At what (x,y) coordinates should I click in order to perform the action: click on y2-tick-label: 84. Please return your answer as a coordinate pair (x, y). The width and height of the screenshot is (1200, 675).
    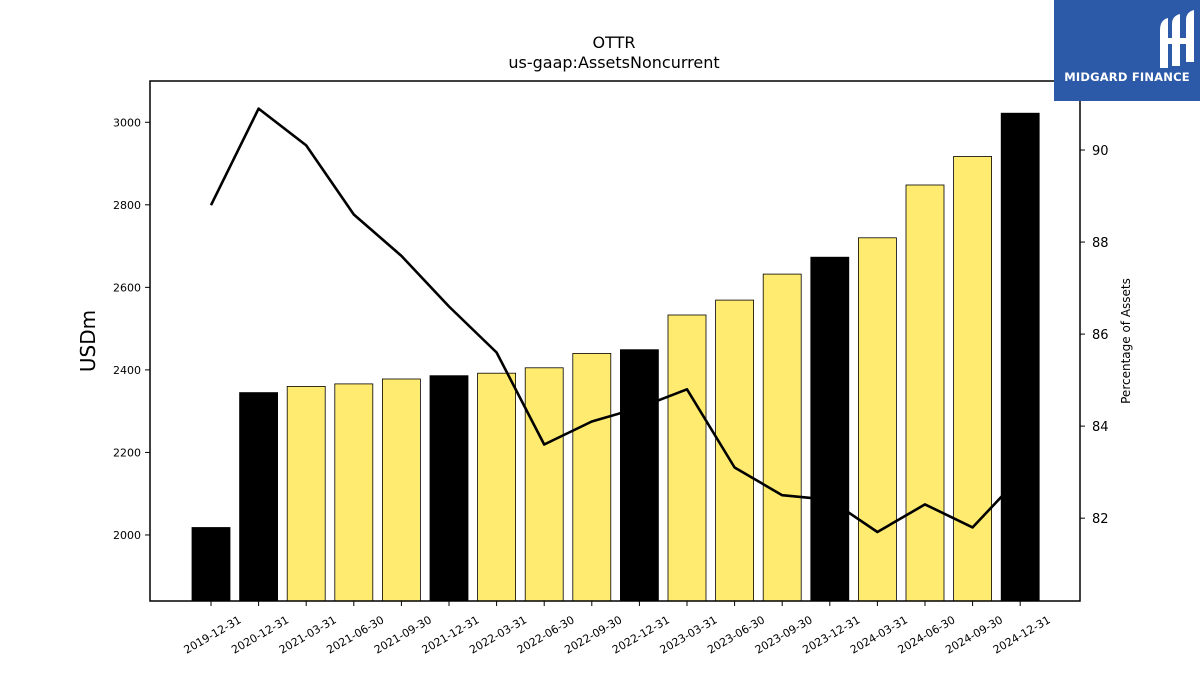
    Looking at the image, I should click on (1100, 427).